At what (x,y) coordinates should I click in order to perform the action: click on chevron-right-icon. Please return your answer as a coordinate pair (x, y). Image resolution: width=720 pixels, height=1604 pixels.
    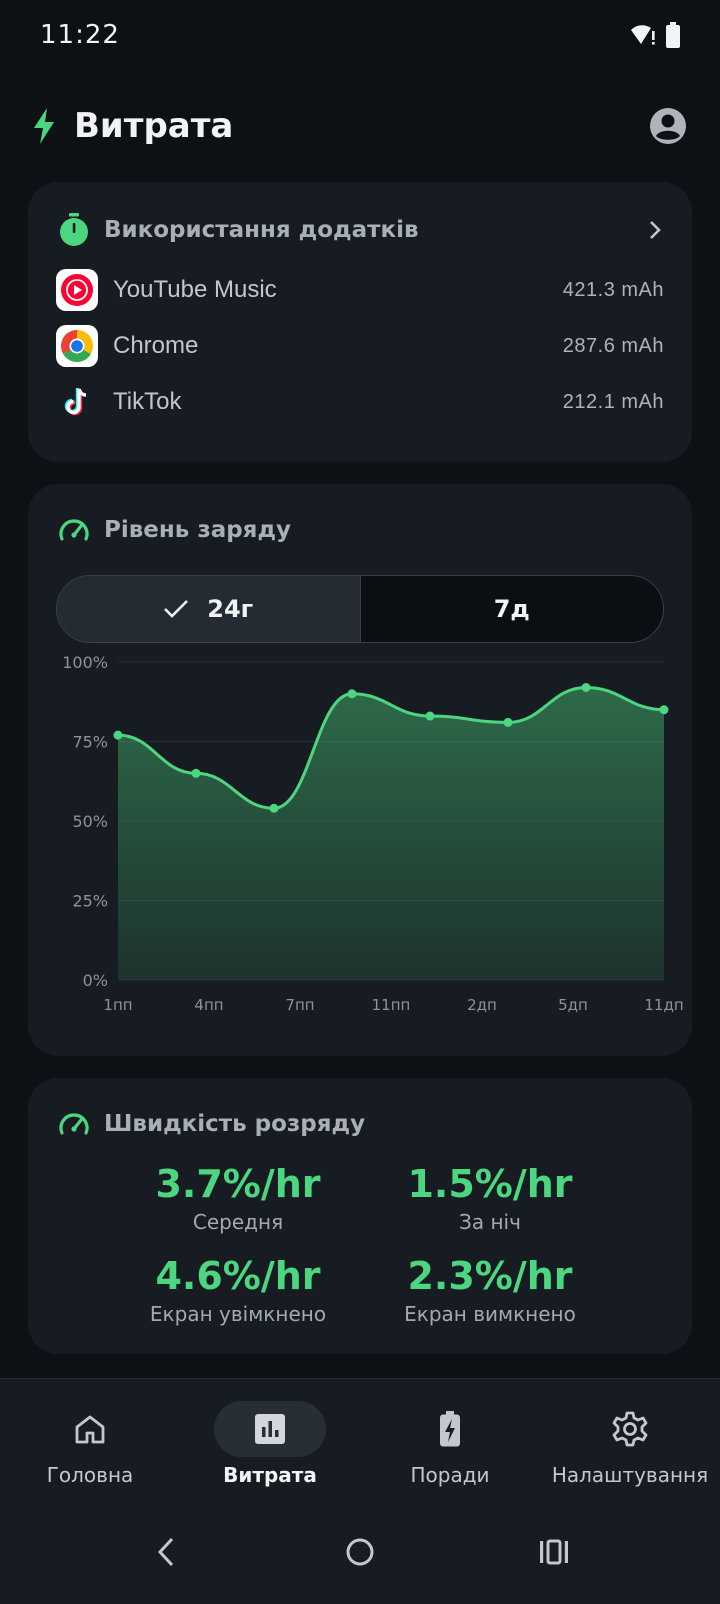
    Looking at the image, I should click on (655, 230).